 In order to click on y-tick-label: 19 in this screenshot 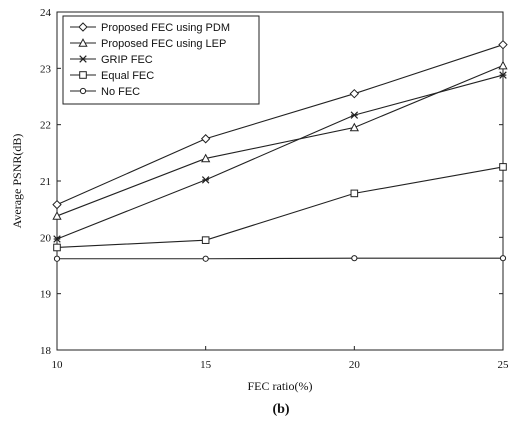, I will do `click(46, 295)`.